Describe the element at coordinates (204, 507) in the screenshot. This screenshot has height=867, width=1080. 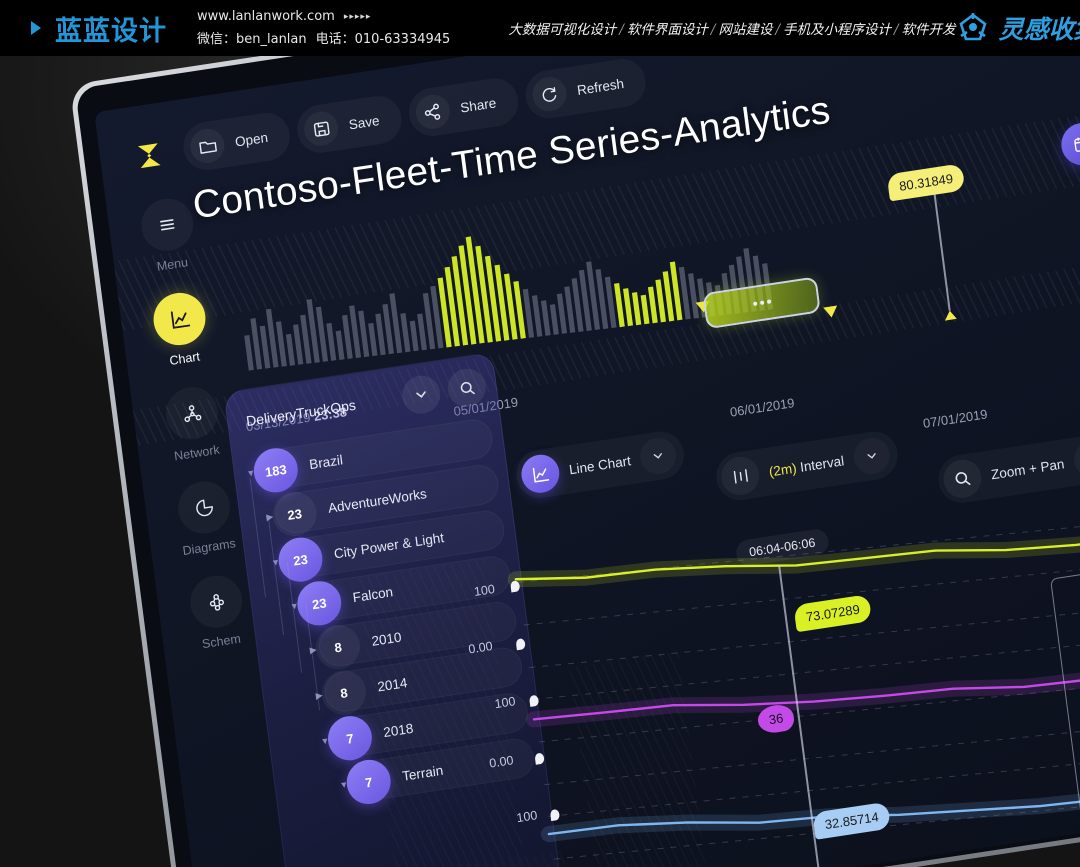
I see `pie-chart-icon` at that location.